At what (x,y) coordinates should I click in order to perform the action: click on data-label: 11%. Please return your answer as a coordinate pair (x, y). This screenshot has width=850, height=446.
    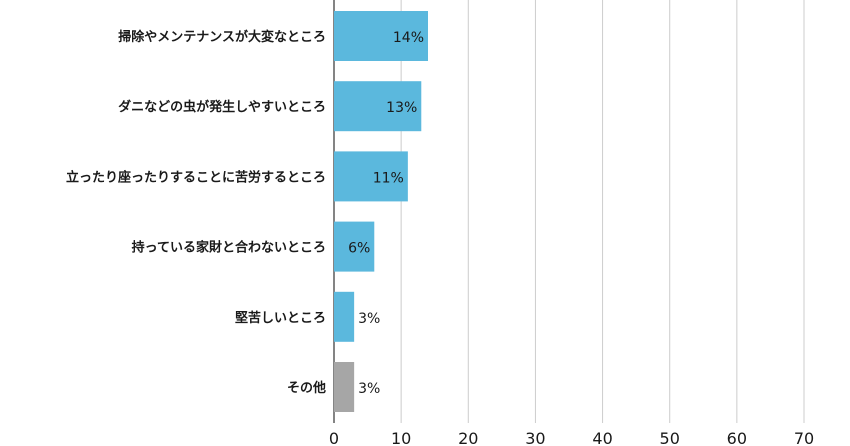
    Looking at the image, I should click on (388, 178).